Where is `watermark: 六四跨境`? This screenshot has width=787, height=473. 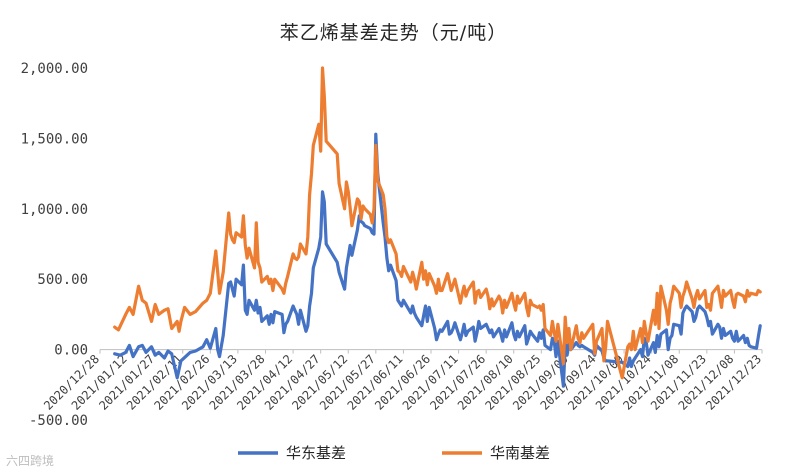
watermark: 六四跨境 is located at coordinates (30, 461).